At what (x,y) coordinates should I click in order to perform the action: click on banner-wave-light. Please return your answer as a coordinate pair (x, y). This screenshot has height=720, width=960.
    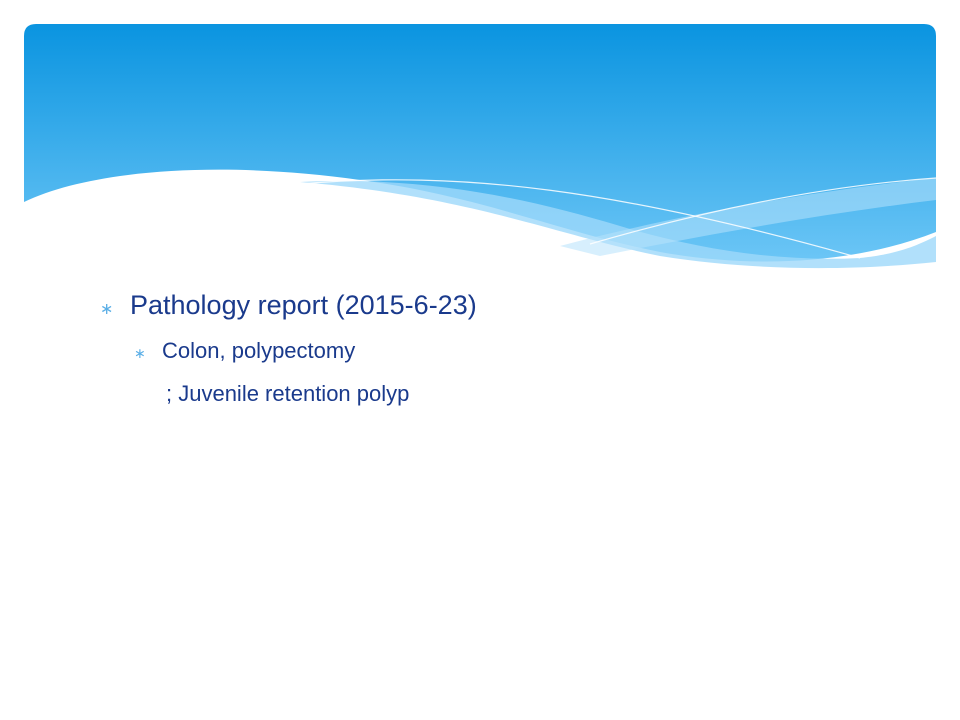
    Looking at the image, I should click on (618, 224).